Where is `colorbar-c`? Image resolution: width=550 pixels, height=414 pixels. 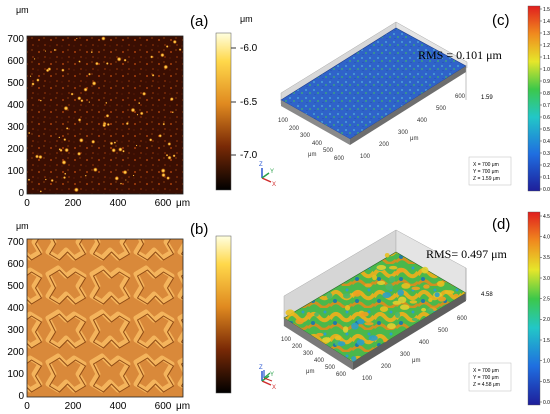
colorbar-c is located at coordinates (534, 98).